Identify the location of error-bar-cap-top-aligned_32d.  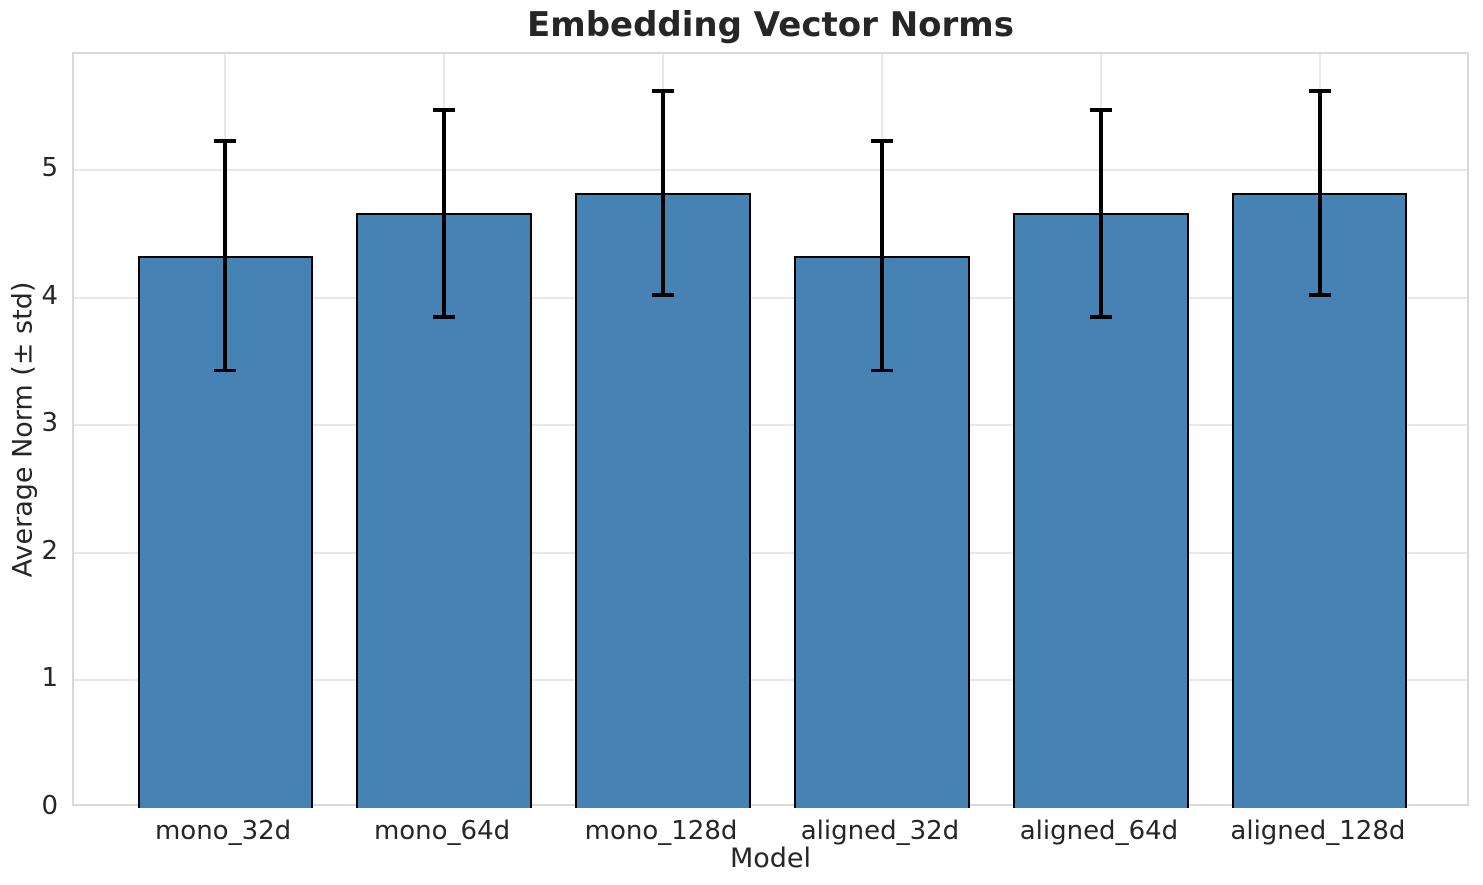
(881, 141).